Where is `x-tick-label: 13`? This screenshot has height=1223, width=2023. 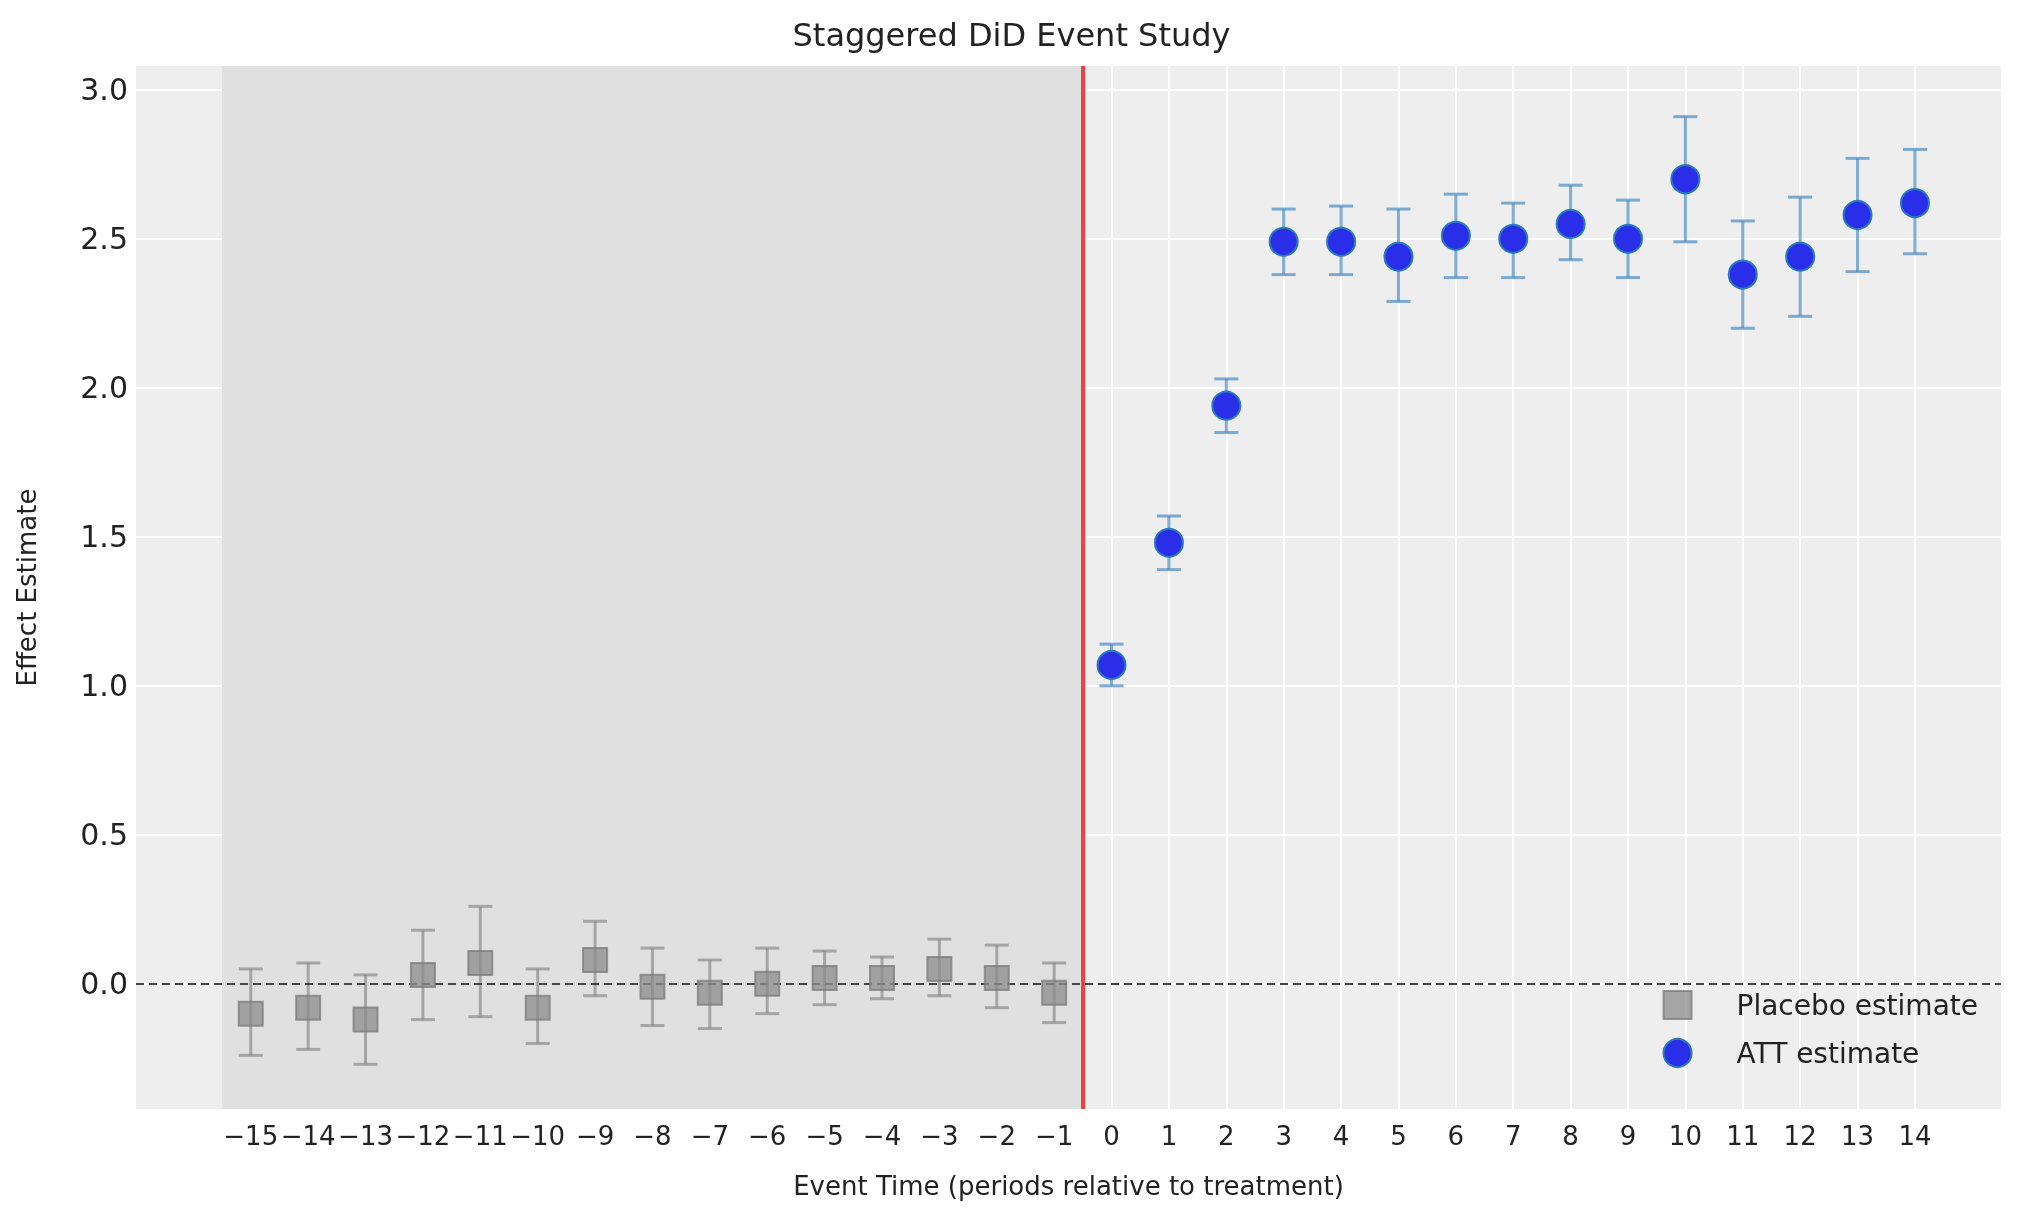
x-tick-label: 13 is located at coordinates (1857, 1136).